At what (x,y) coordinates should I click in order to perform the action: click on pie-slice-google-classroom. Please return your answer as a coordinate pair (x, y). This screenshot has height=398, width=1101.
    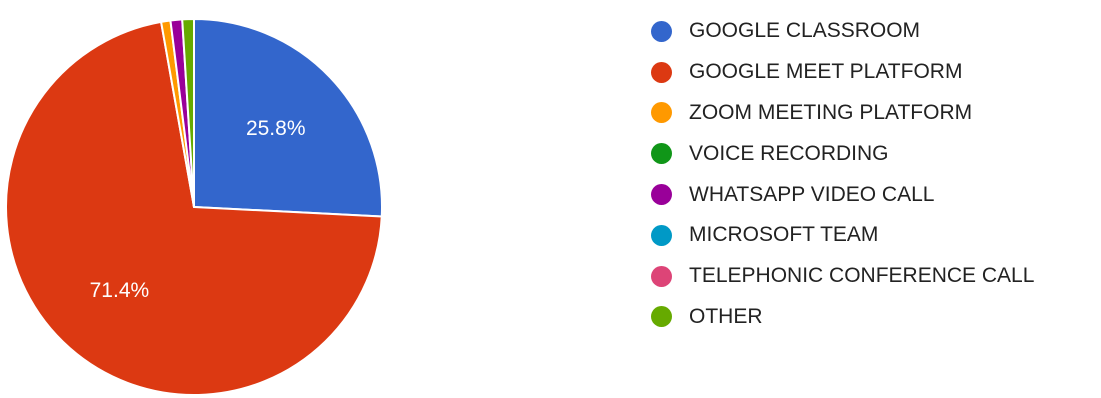
    Looking at the image, I should click on (288, 118).